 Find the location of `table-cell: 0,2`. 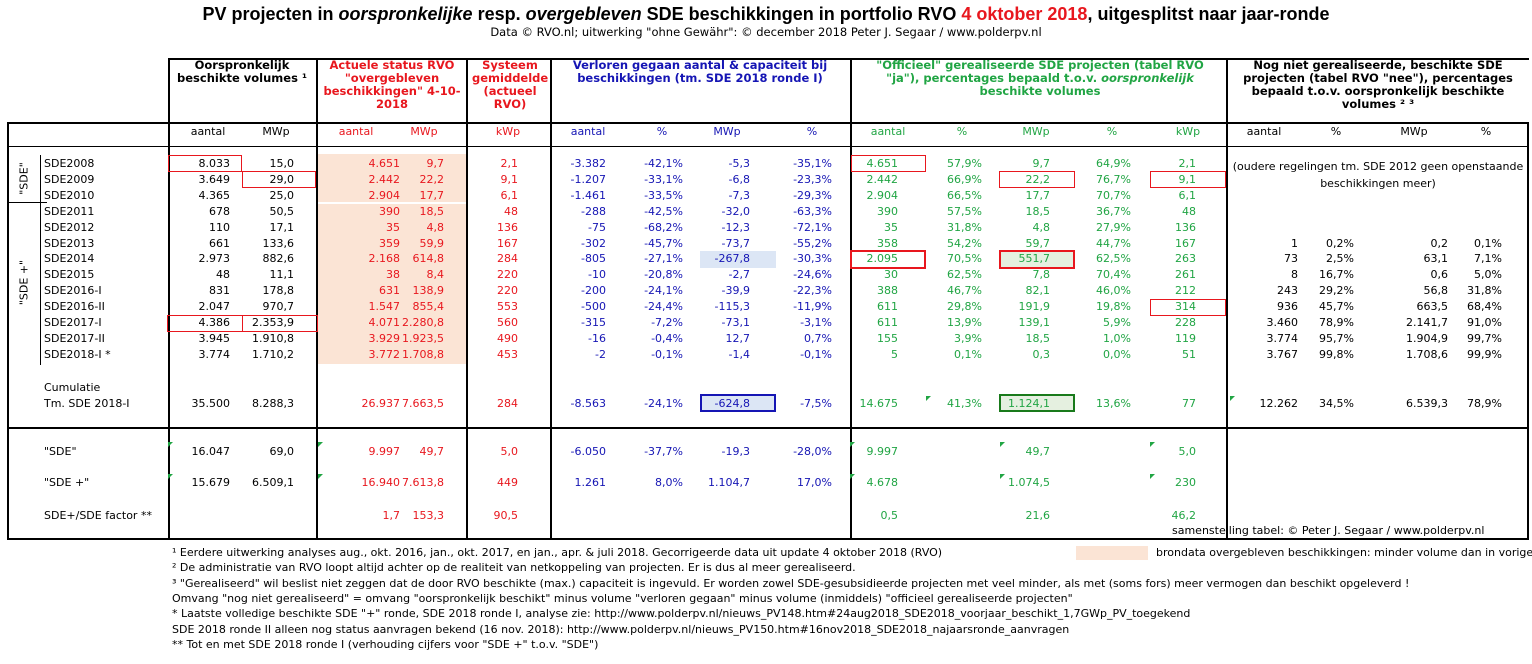

table-cell: 0,2 is located at coordinates (1439, 243).